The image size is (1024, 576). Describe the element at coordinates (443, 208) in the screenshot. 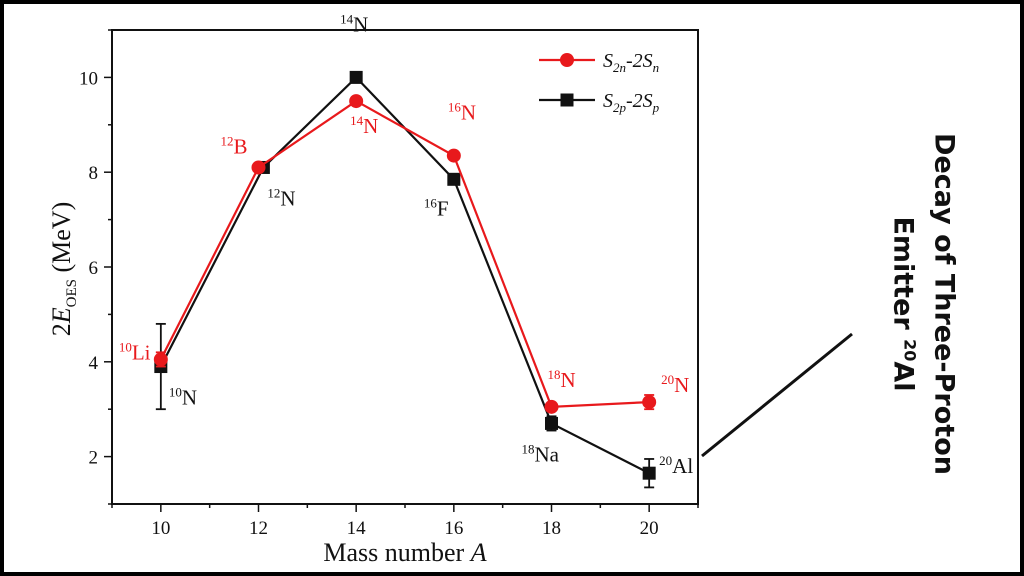

I see `point-label-element: F` at that location.